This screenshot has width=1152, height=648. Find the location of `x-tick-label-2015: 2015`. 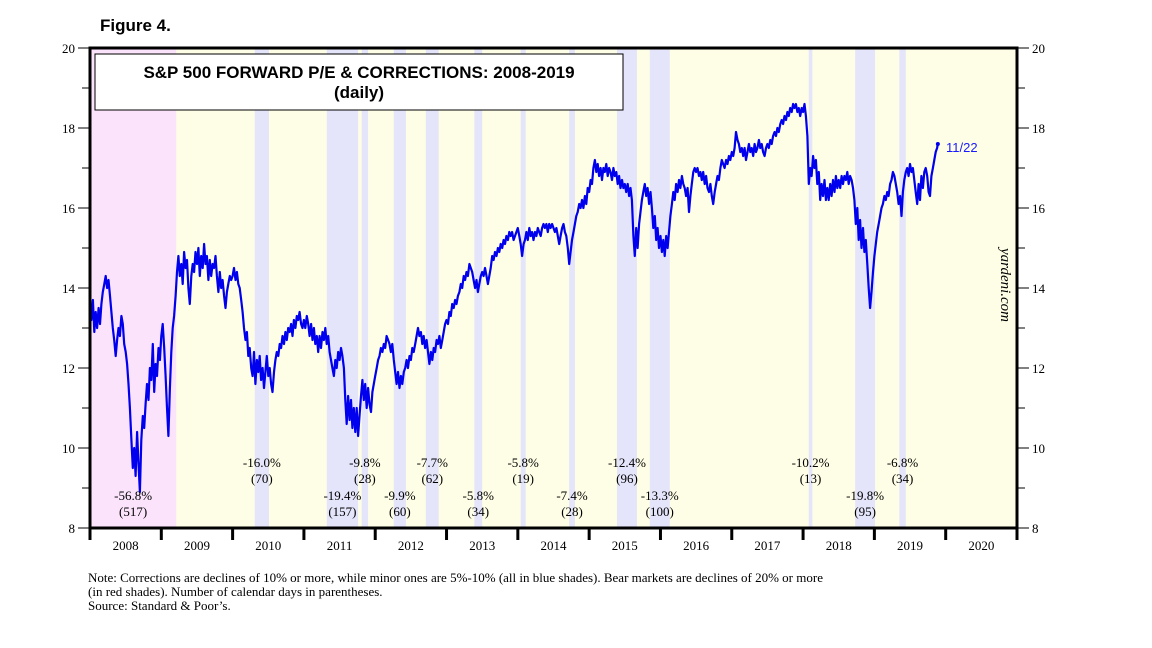

x-tick-label-2015: 2015 is located at coordinates (625, 545).